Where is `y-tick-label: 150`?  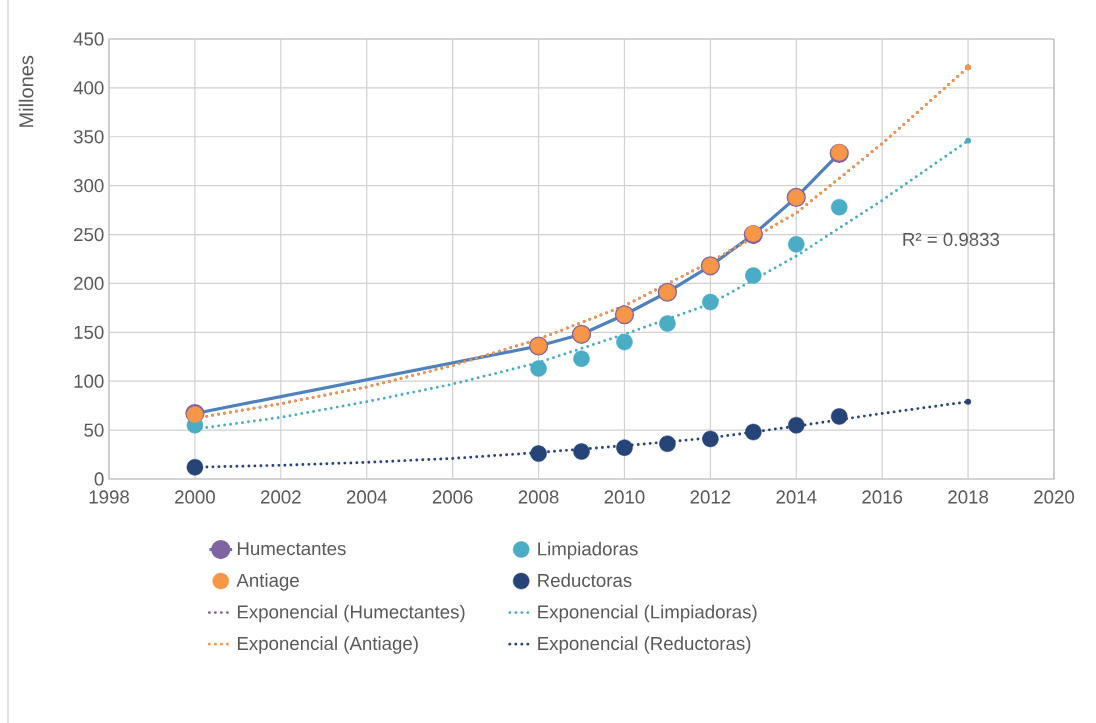
y-tick-label: 150 is located at coordinates (89, 332).